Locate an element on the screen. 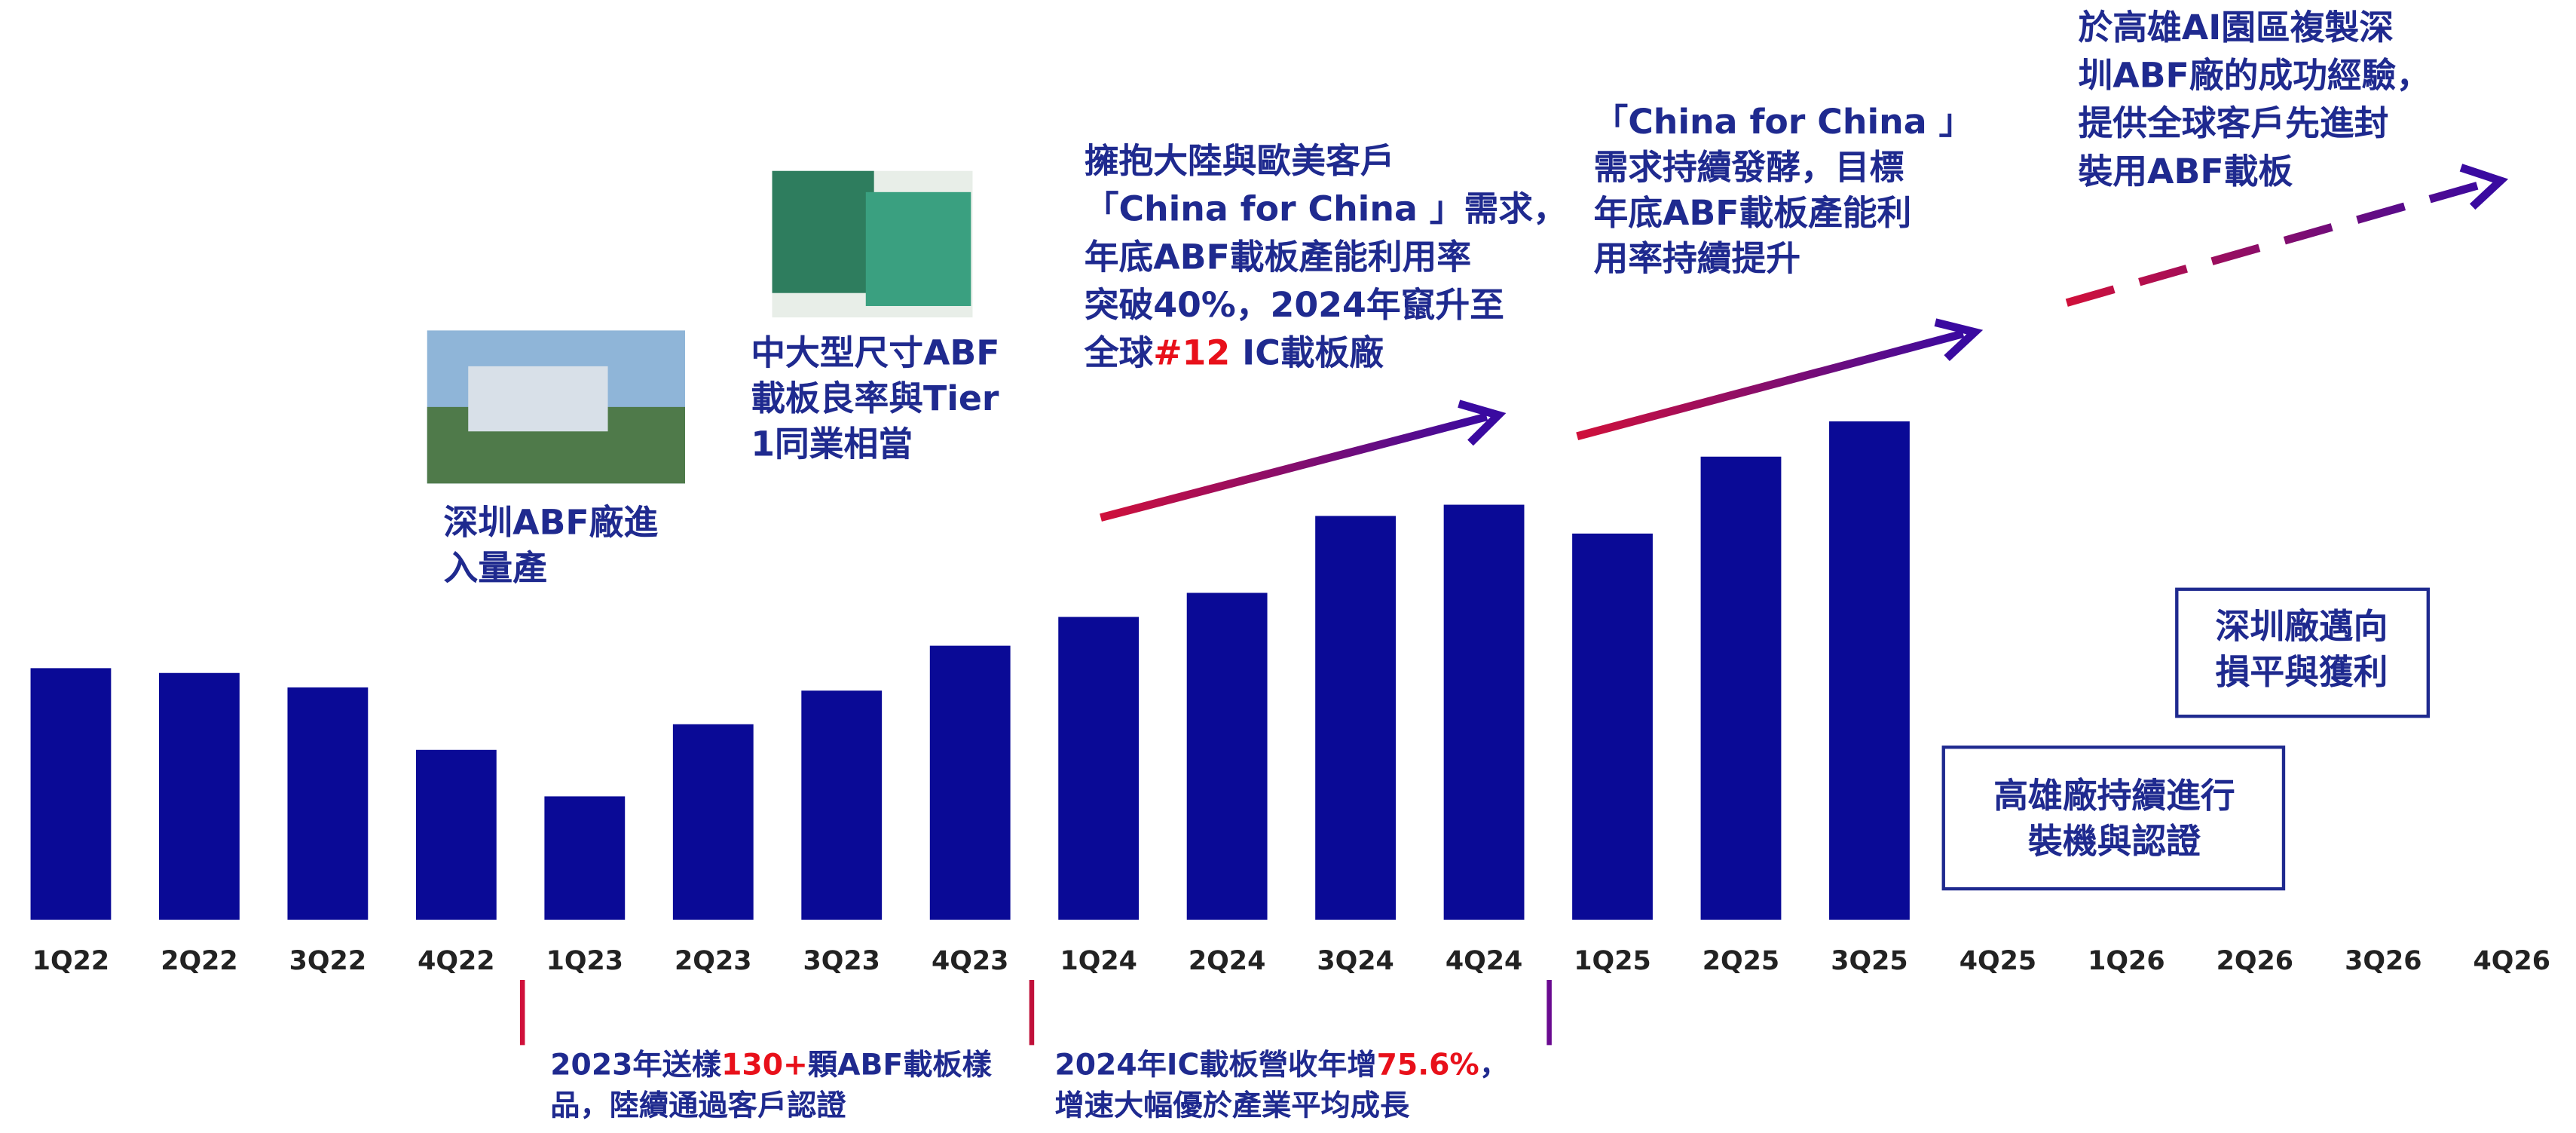  annotation-text: 入量產 is located at coordinates (495, 567).